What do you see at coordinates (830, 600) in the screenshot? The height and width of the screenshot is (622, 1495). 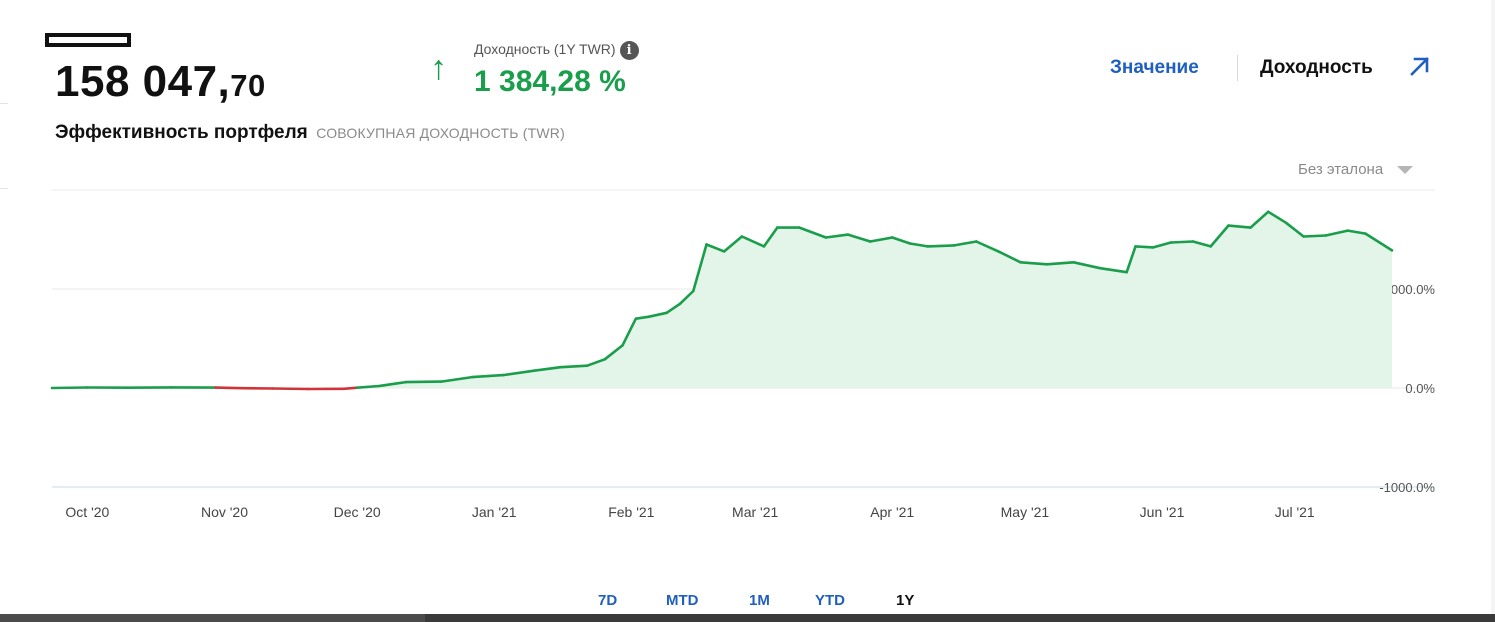 I see `range-button-ytd: YTD` at bounding box center [830, 600].